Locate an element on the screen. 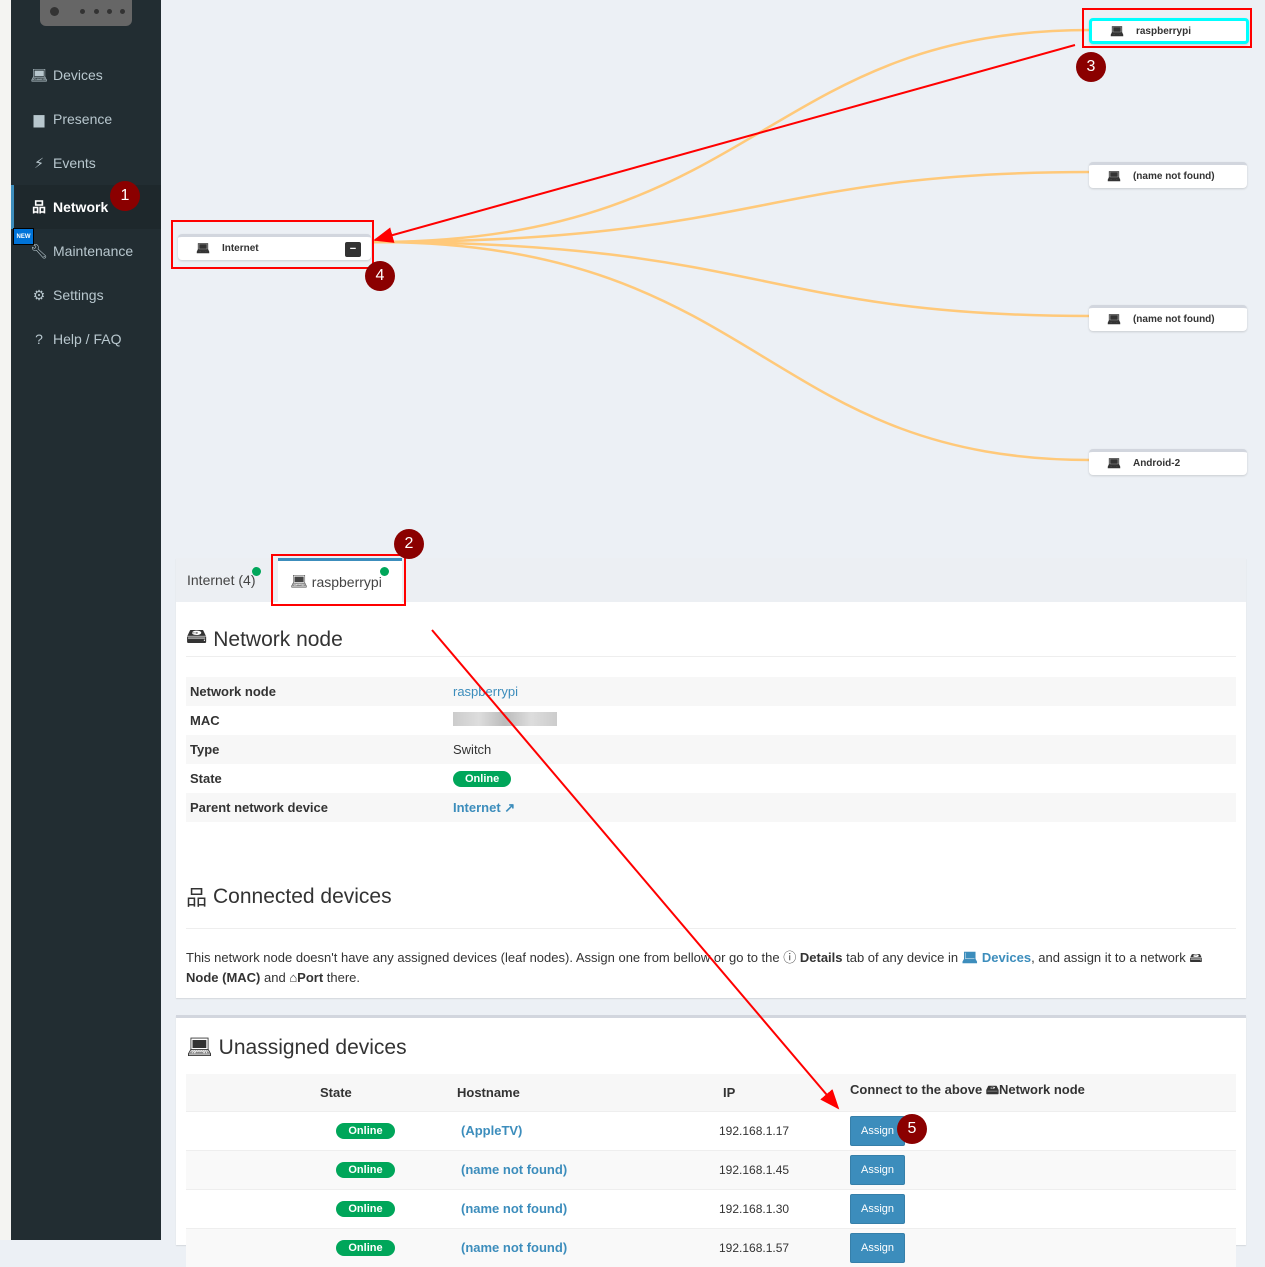 Image resolution: width=1265 pixels, height=1267 pixels. col-state: State is located at coordinates (336, 1092).